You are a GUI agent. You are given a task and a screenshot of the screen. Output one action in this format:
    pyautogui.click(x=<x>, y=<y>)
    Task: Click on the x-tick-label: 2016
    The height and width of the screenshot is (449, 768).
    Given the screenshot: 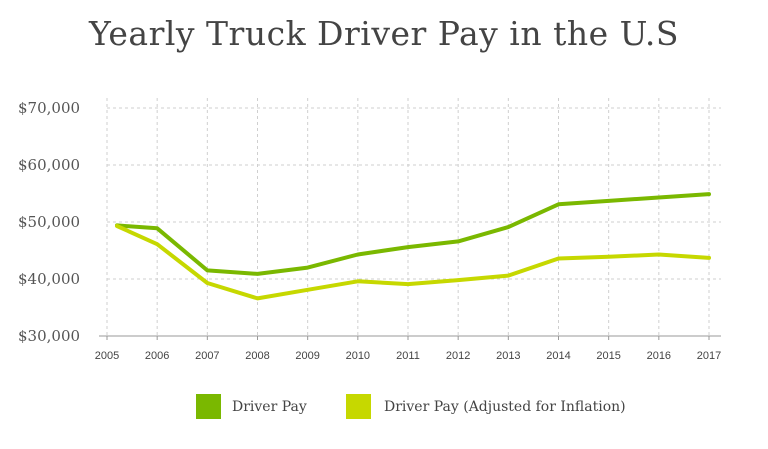 What is the action you would take?
    pyautogui.click(x=659, y=356)
    